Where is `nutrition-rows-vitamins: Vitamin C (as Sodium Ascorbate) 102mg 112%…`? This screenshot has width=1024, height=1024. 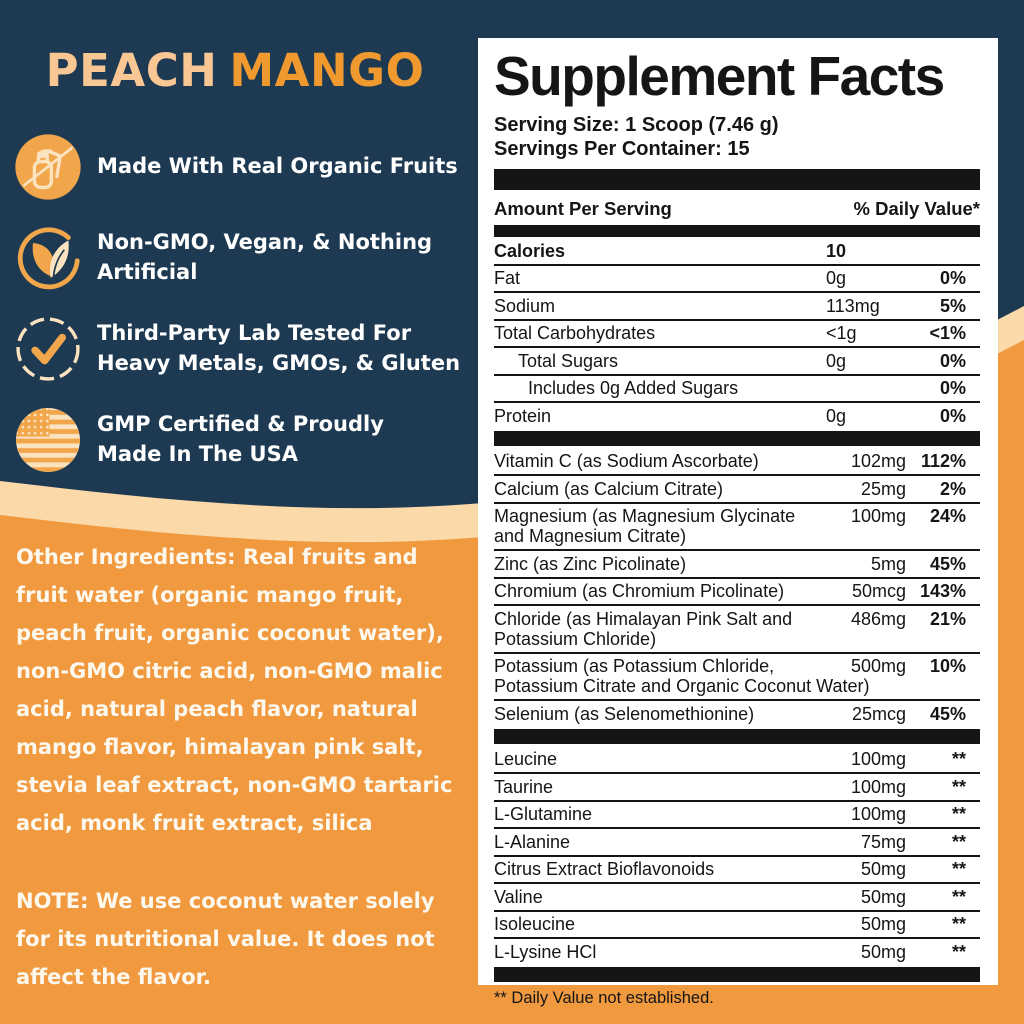 nutrition-rows-vitamins: Vitamin C (as Sodium Ascorbate) 102mg 112%… is located at coordinates (737, 588).